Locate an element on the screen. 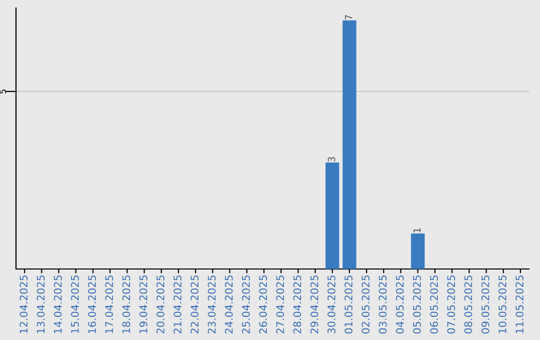 This screenshot has height=340, width=540. x-tick-label: 27.04.2025 is located at coordinates (280, 304).